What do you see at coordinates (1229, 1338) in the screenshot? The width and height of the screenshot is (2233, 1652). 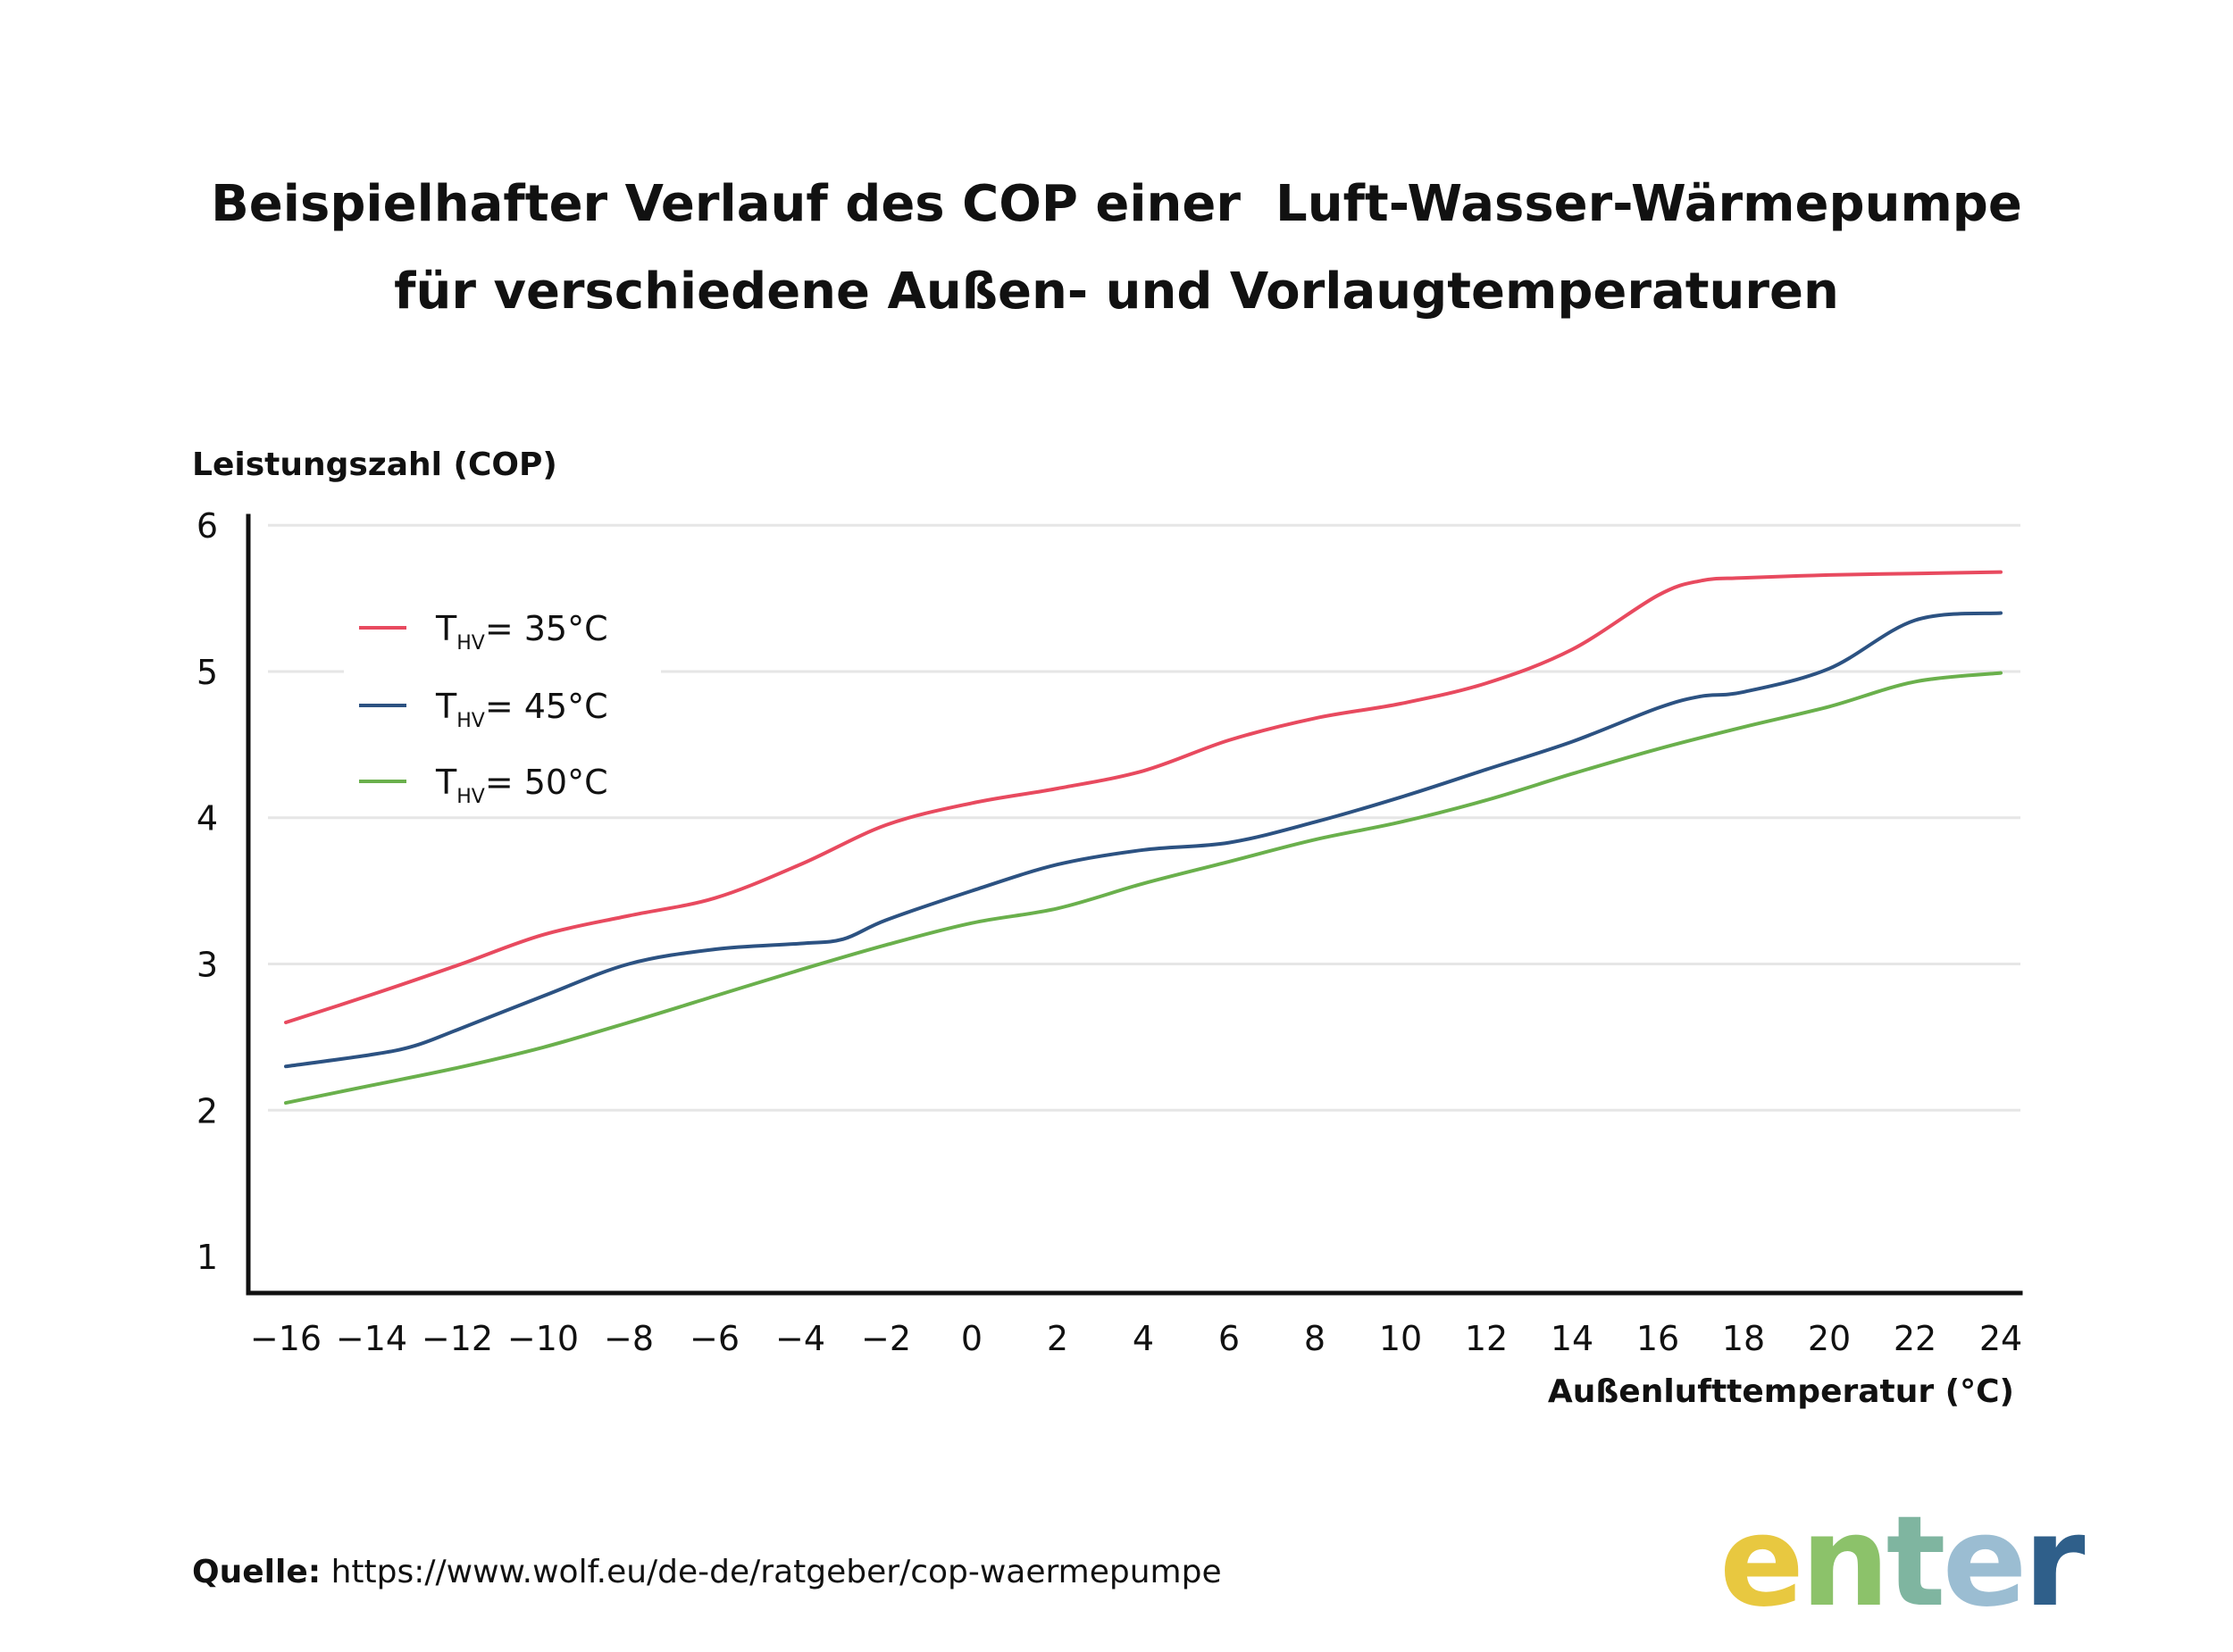 I see `x-tick-label: 6` at bounding box center [1229, 1338].